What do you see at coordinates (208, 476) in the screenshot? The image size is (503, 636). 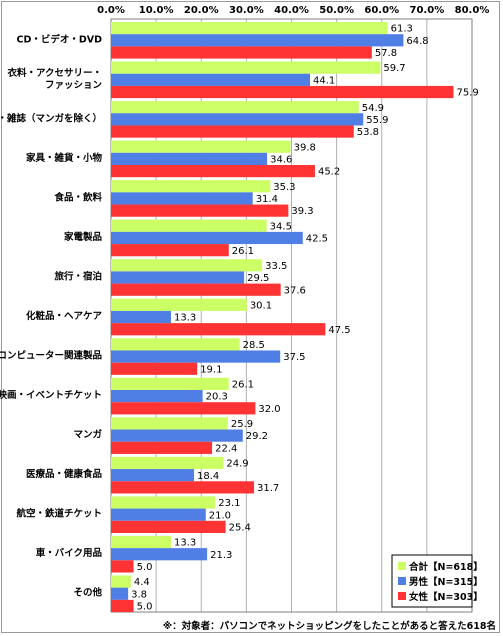 I see `data-label: 18.4` at bounding box center [208, 476].